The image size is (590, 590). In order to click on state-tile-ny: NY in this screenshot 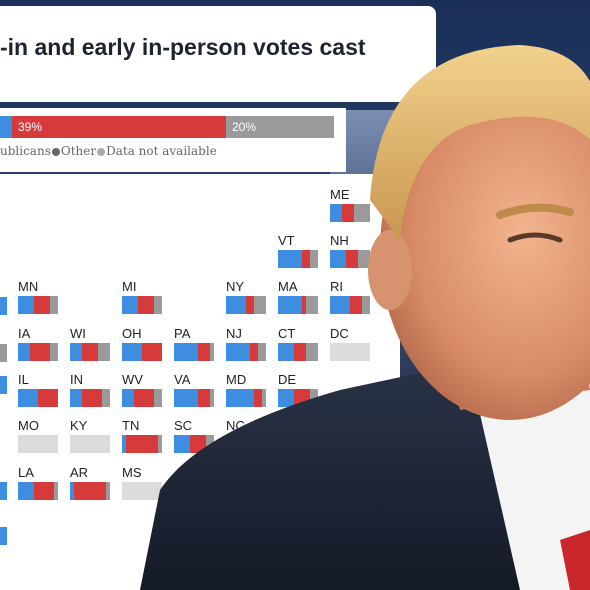, I will do `click(246, 296)`.